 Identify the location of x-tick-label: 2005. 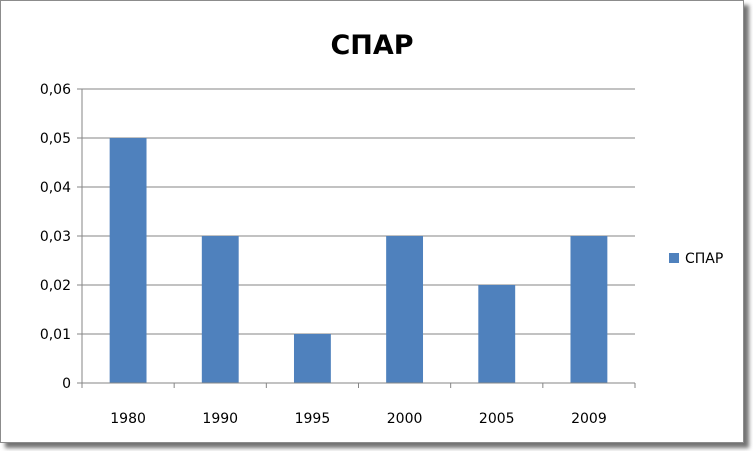
(497, 419).